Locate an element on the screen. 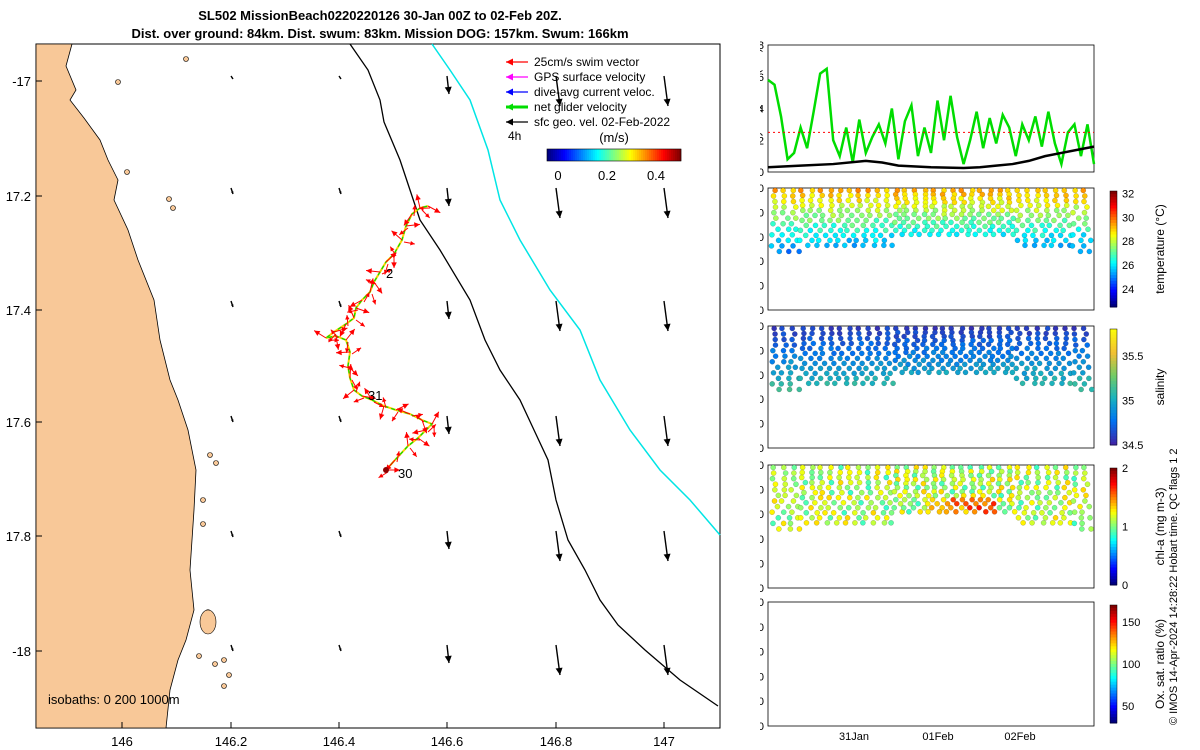 The width and height of the screenshot is (1200, 750). colorbar-tick-0: 0 is located at coordinates (557, 175).